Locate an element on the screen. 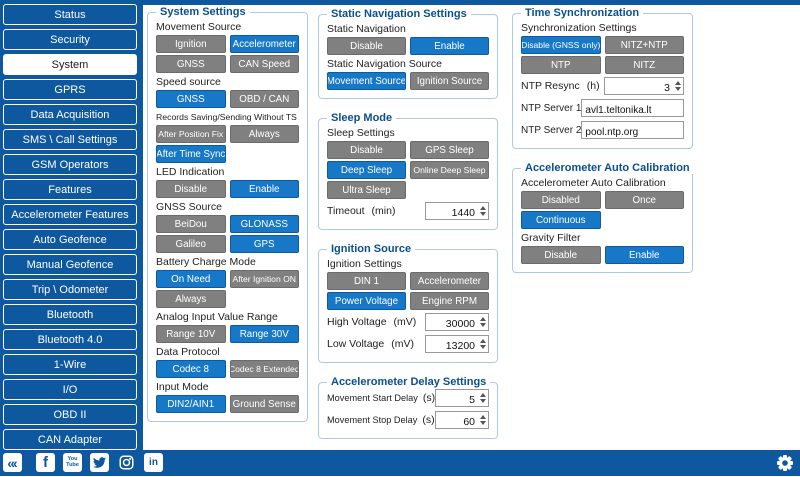  disabled-button: Disabled is located at coordinates (561, 200).